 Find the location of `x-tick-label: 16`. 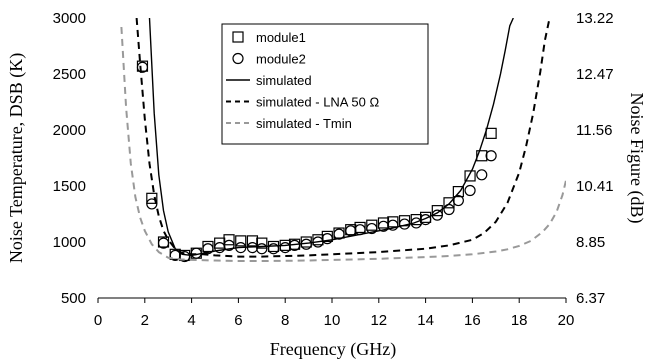

x-tick-label: 16 is located at coordinates (472, 320).